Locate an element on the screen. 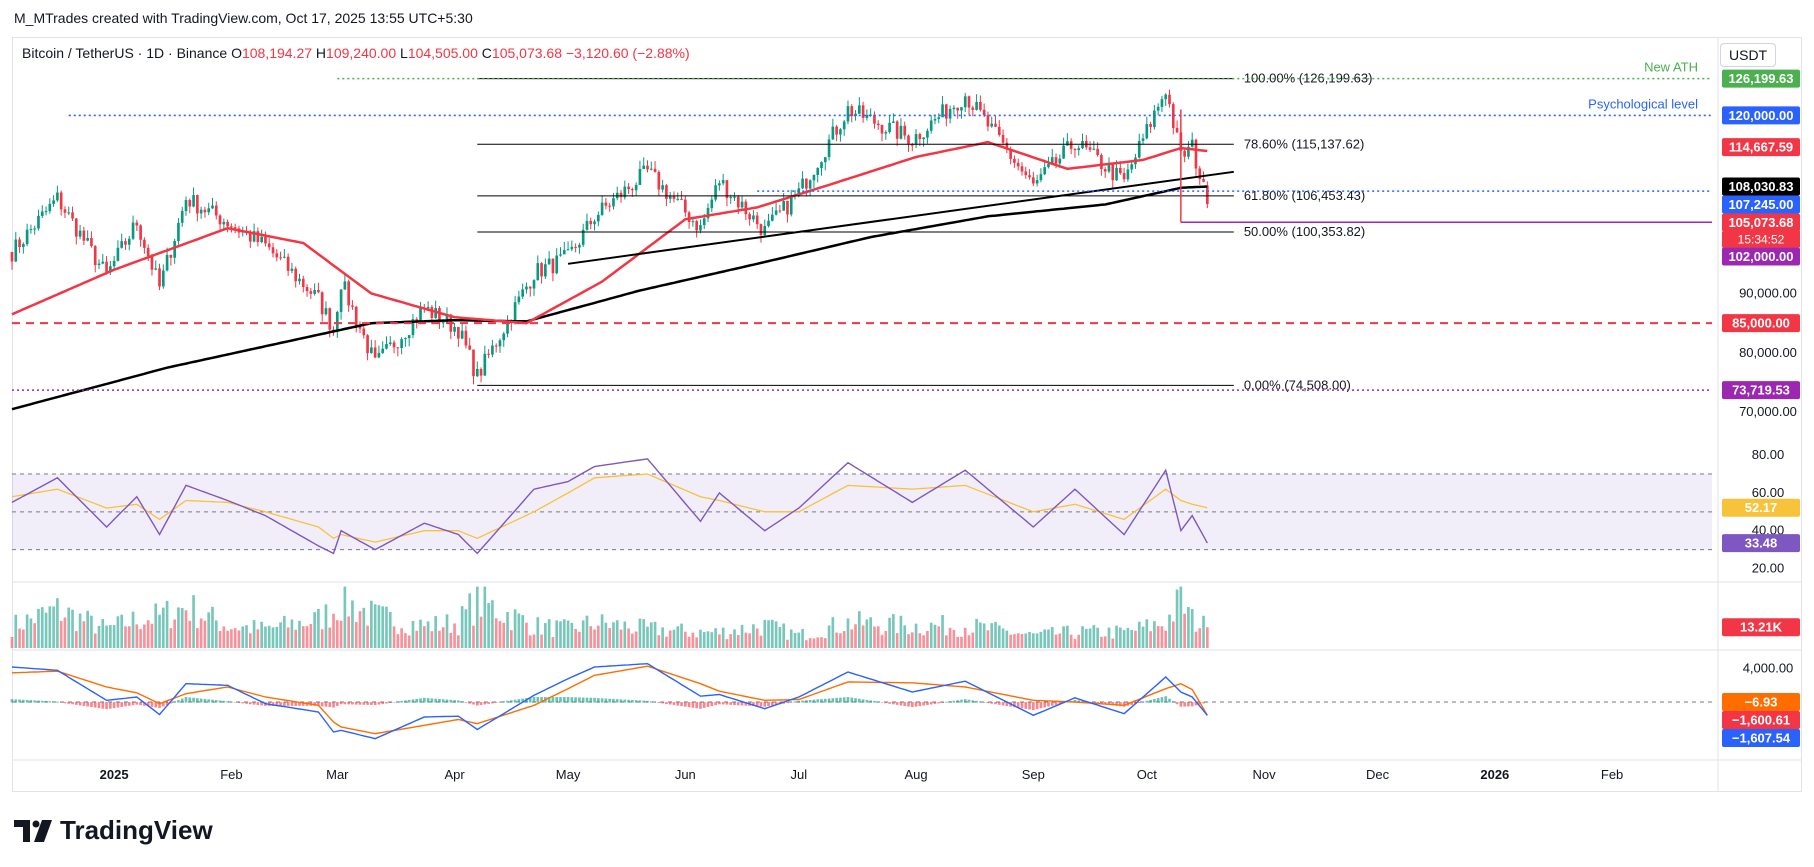 The width and height of the screenshot is (1814, 867). currency-button: USDT is located at coordinates (1748, 55).